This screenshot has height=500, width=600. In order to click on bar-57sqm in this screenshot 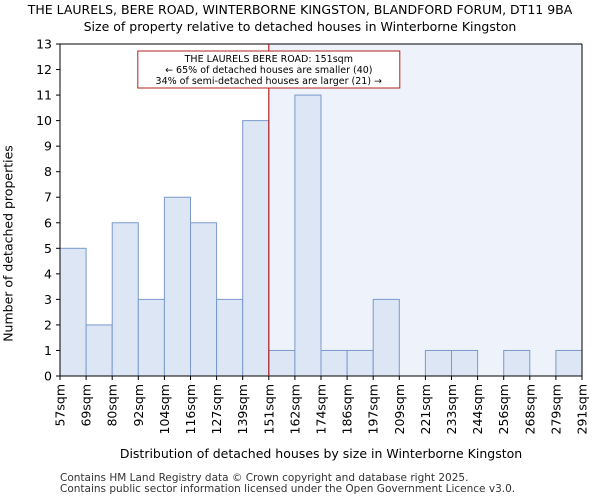, I will do `click(73, 312)`.